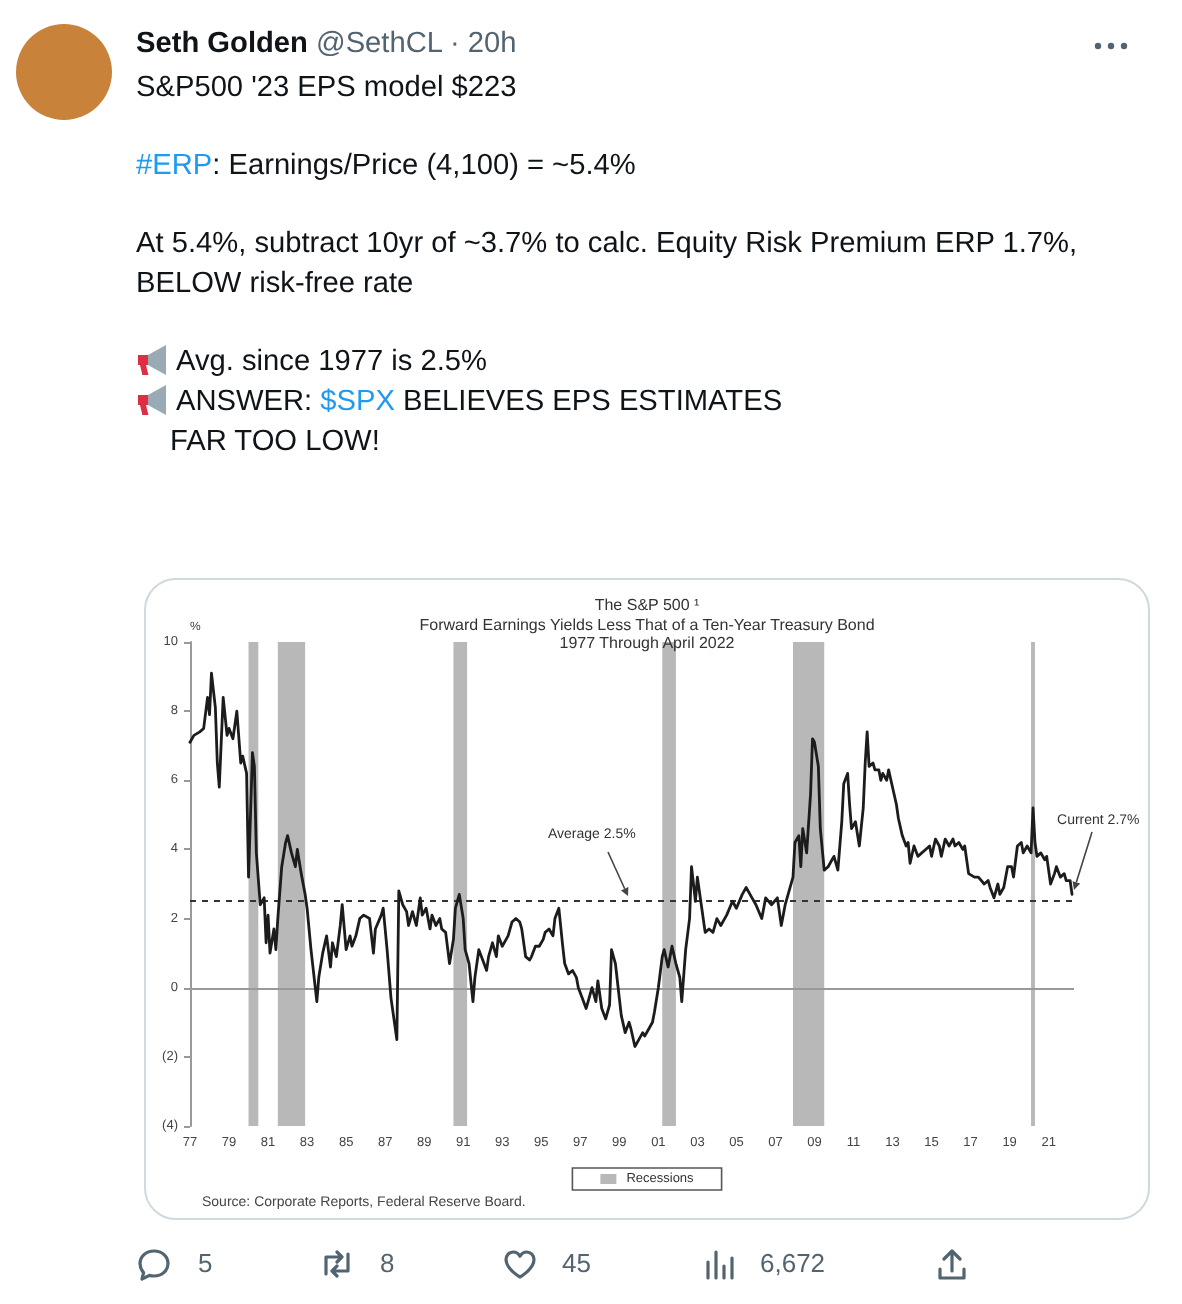 Image resolution: width=1182 pixels, height=1304 pixels. I want to click on text: 5, so click(205, 1264).